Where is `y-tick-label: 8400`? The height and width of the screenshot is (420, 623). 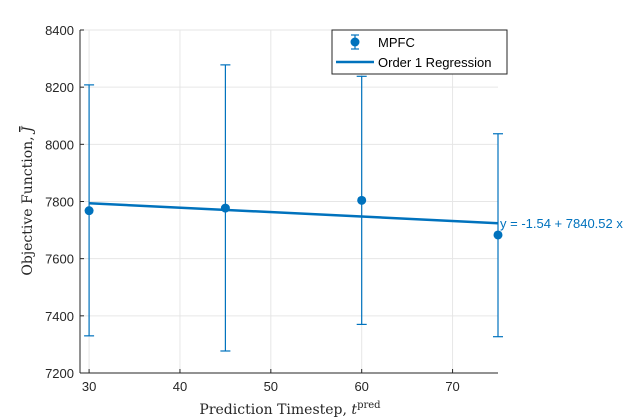
y-tick-label: 8400 is located at coordinates (59, 30).